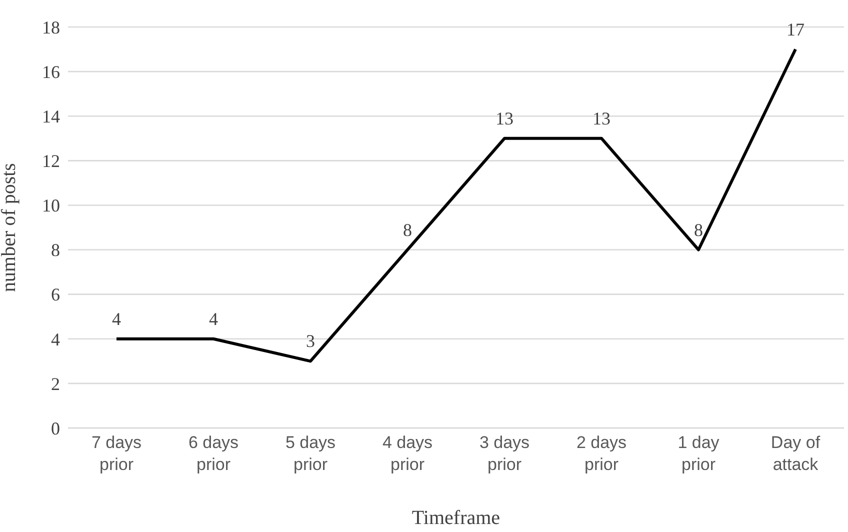 This screenshot has width=848, height=532. Describe the element at coordinates (310, 341) in the screenshot. I see `data-label: 3` at that location.